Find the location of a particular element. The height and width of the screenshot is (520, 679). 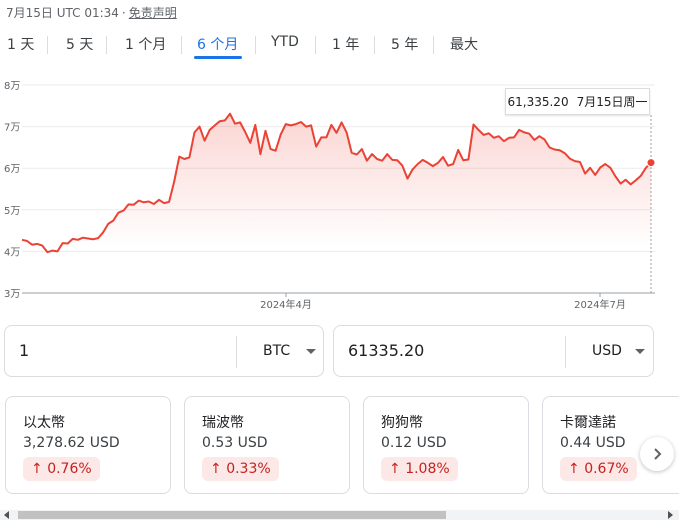

crypto-card-eth: 以太幣 3,278.62 USD ↑ 0.76% is located at coordinates (88, 445).